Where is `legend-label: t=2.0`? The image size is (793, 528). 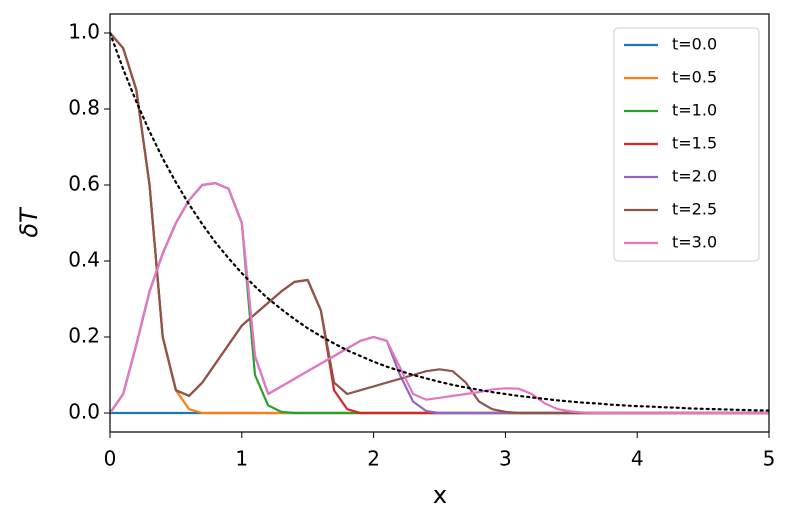 legend-label: t=2.0 is located at coordinates (694, 176).